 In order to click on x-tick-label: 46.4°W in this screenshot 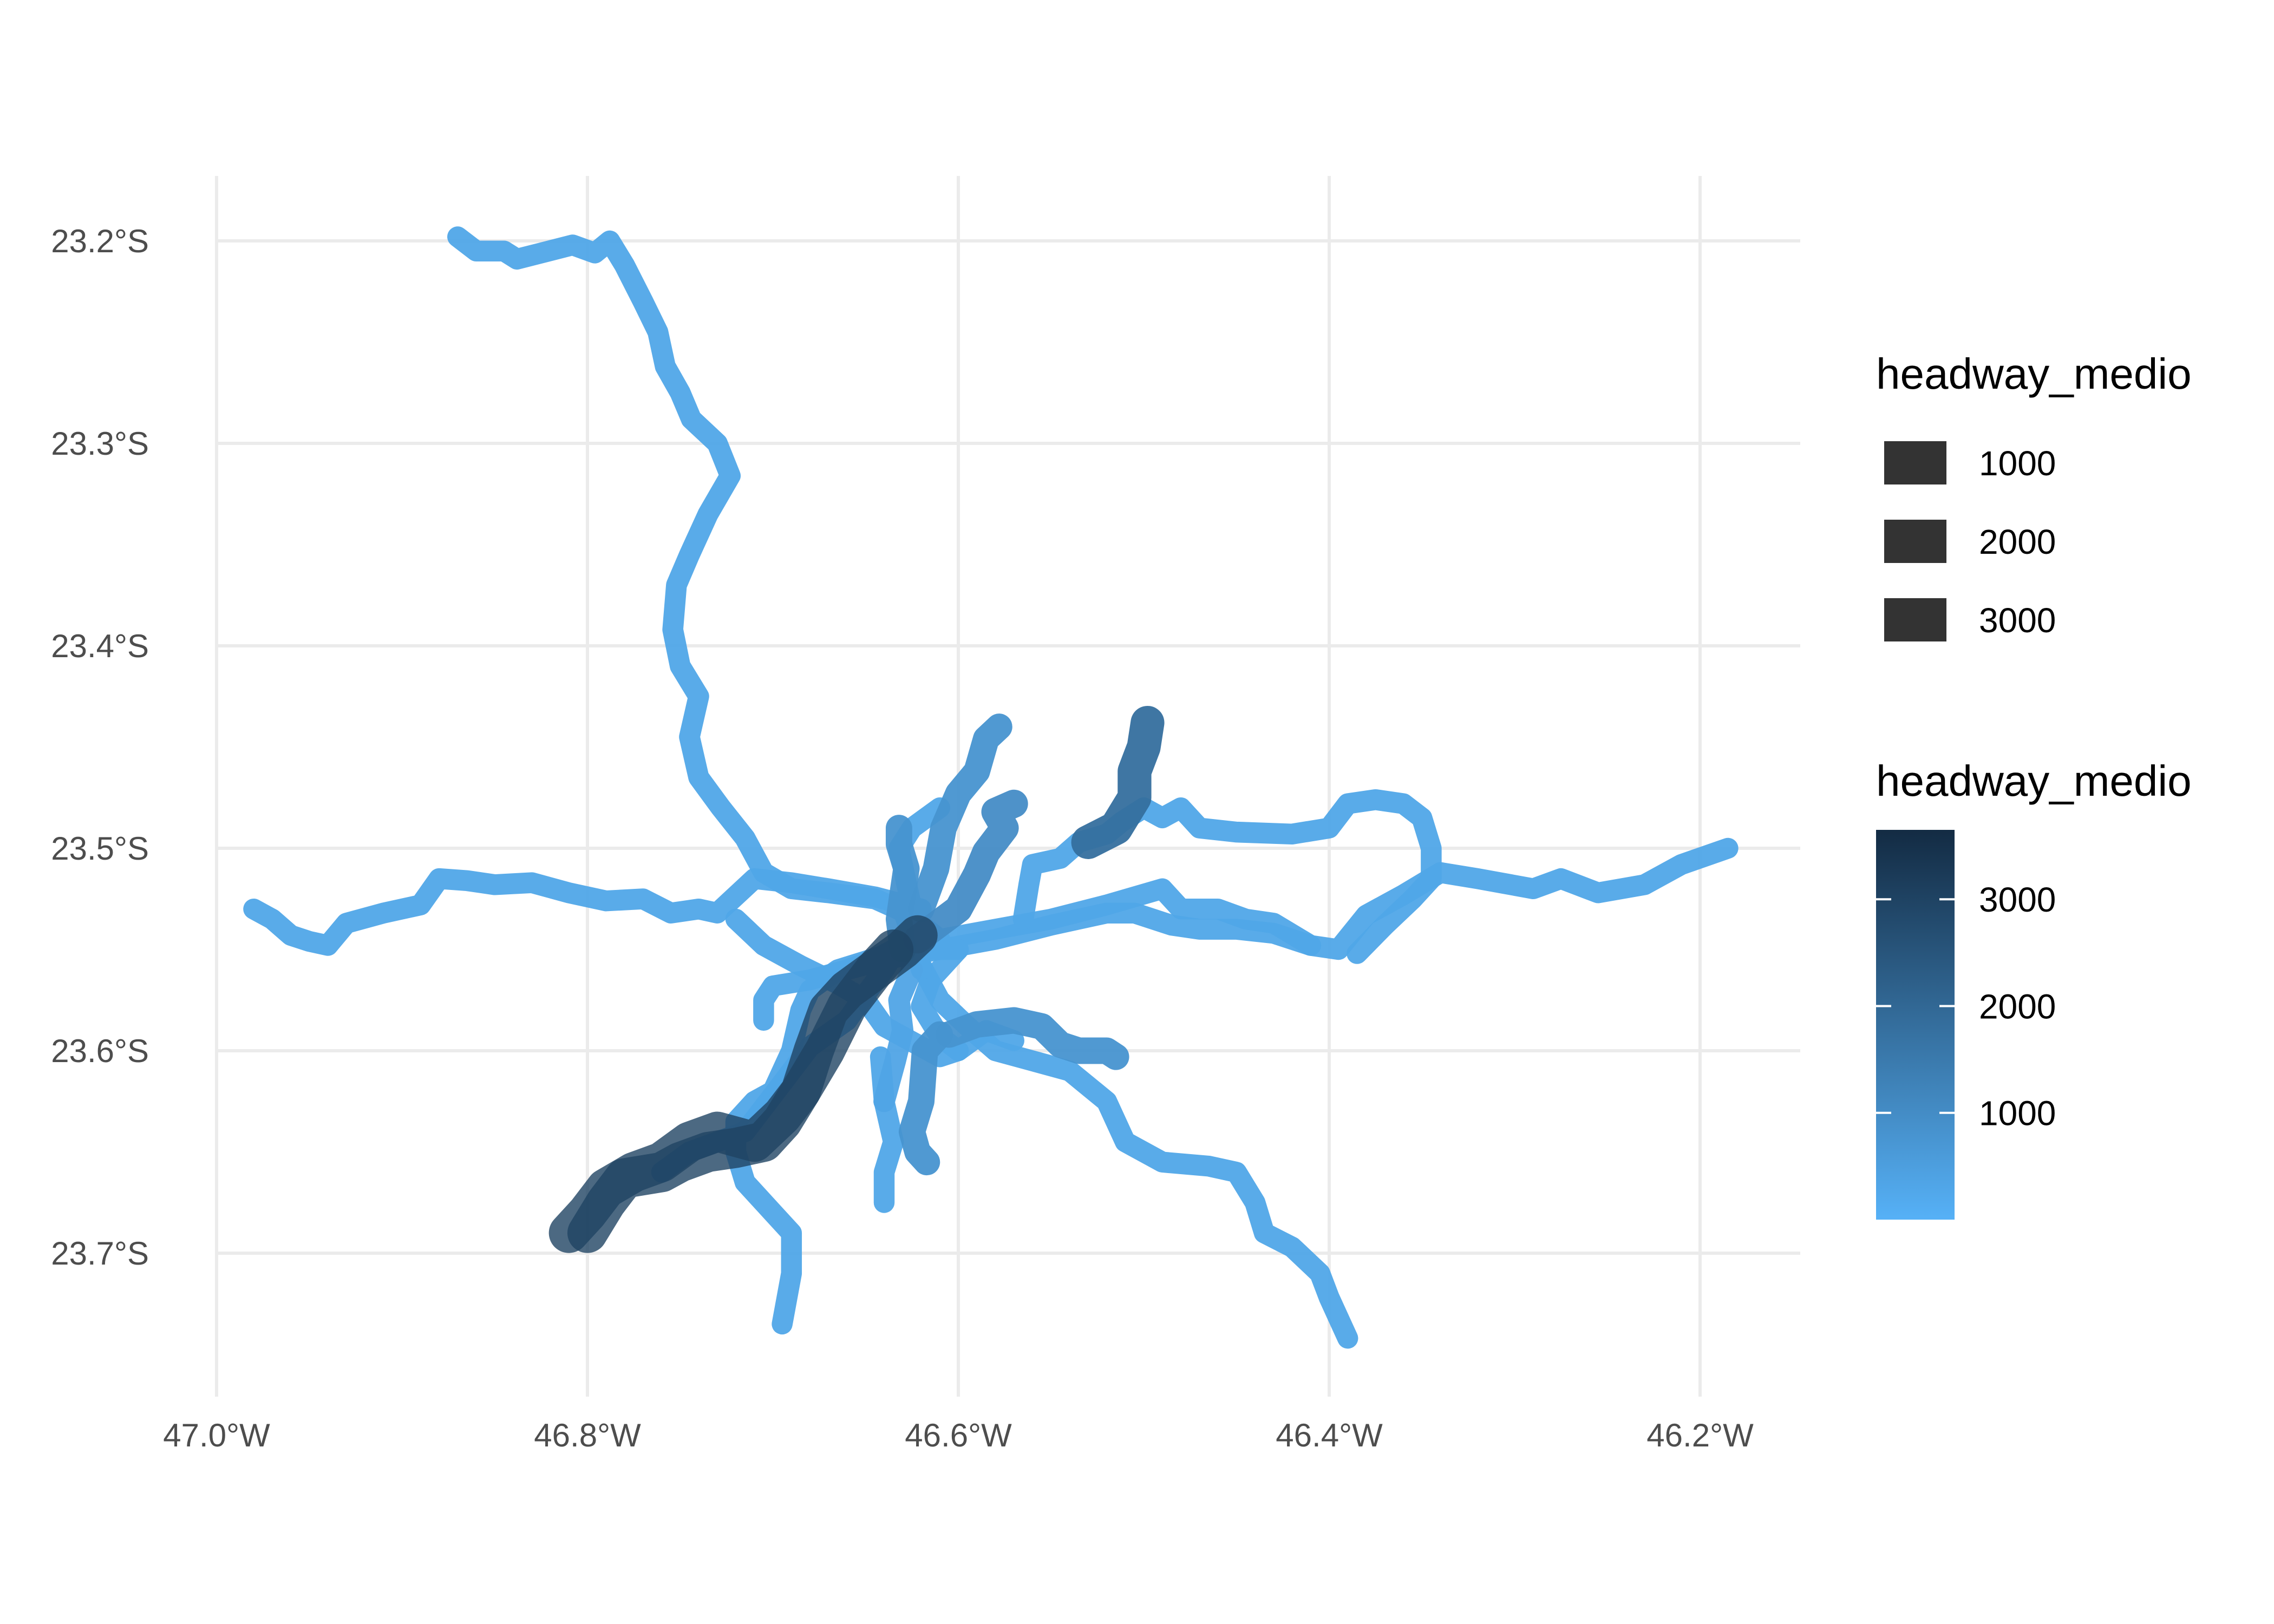, I will do `click(1330, 1435)`.